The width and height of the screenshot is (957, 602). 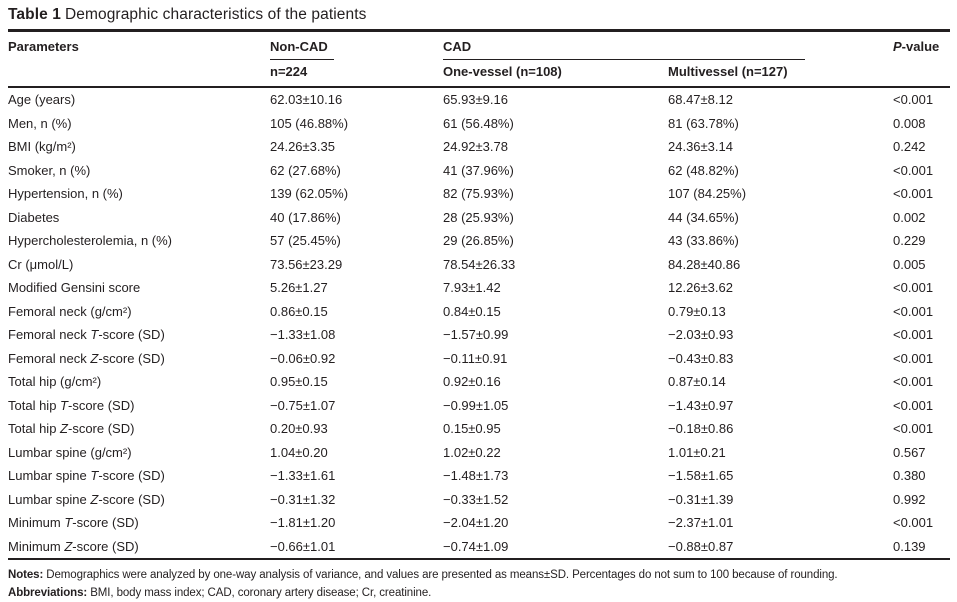 I want to click on cell-parameter: Lumbar spine (g/cm²), so click(x=139, y=453).